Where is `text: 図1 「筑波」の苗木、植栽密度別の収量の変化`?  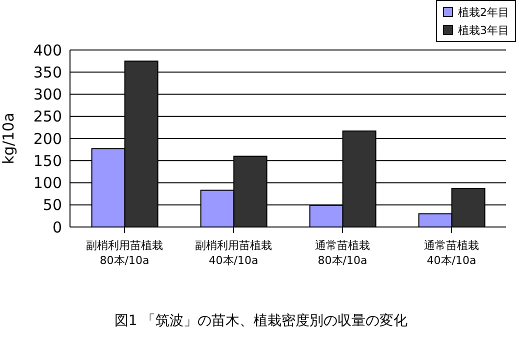 text: 図1 「筑波」の苗木、植栽密度別の収量の変化 is located at coordinates (261, 321).